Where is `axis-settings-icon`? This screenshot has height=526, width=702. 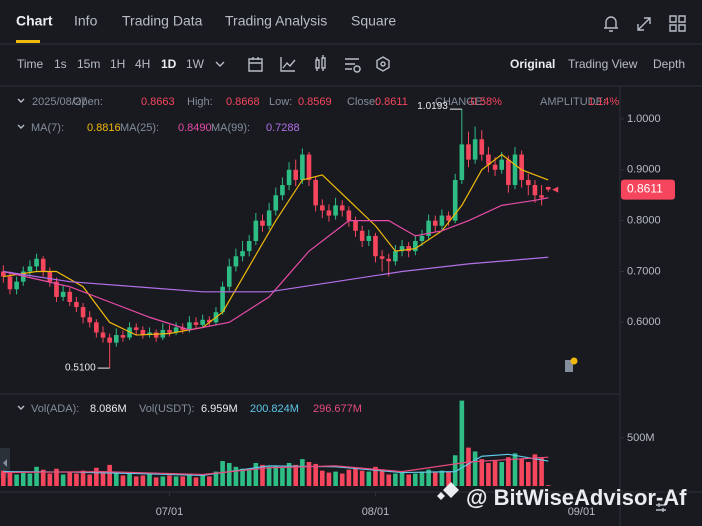 axis-settings-icon is located at coordinates (661, 507).